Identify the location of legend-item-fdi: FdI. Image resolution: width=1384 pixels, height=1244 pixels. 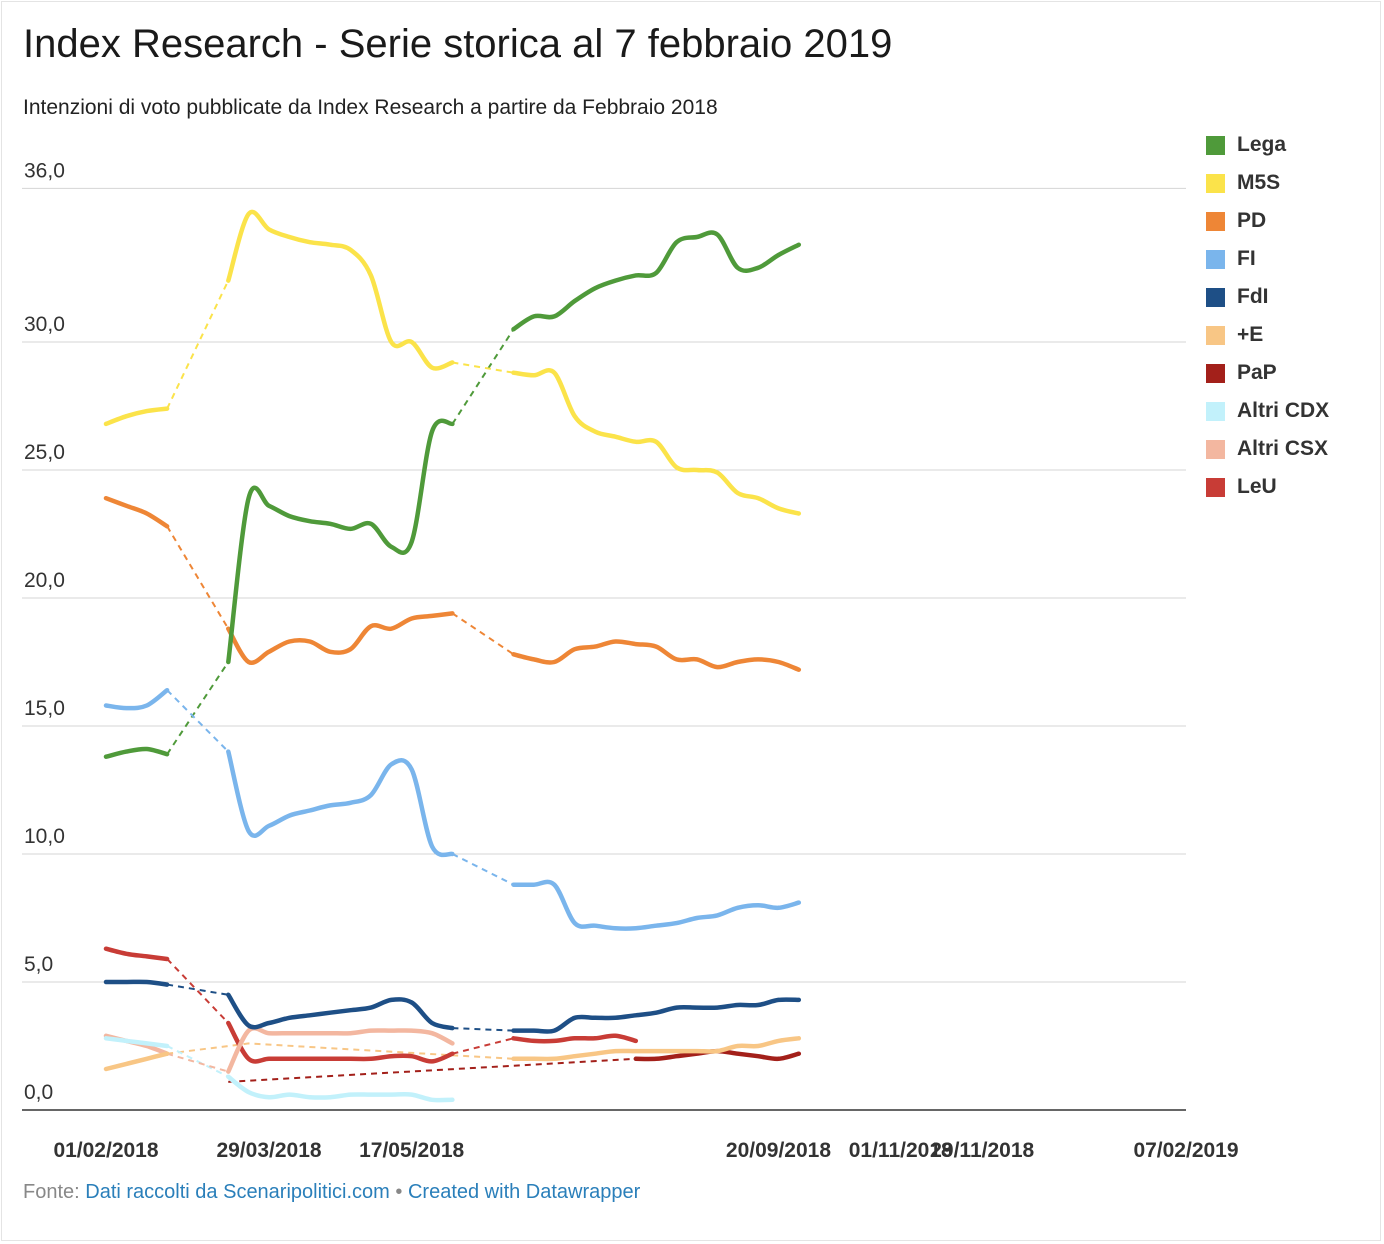
(1267, 297).